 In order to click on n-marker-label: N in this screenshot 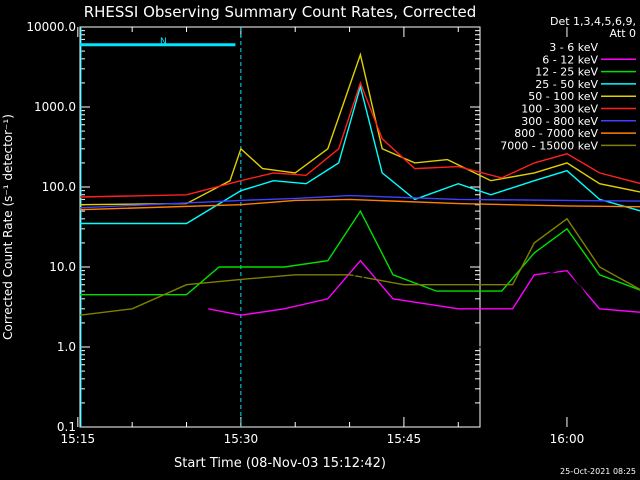, I will do `click(163, 42)`.